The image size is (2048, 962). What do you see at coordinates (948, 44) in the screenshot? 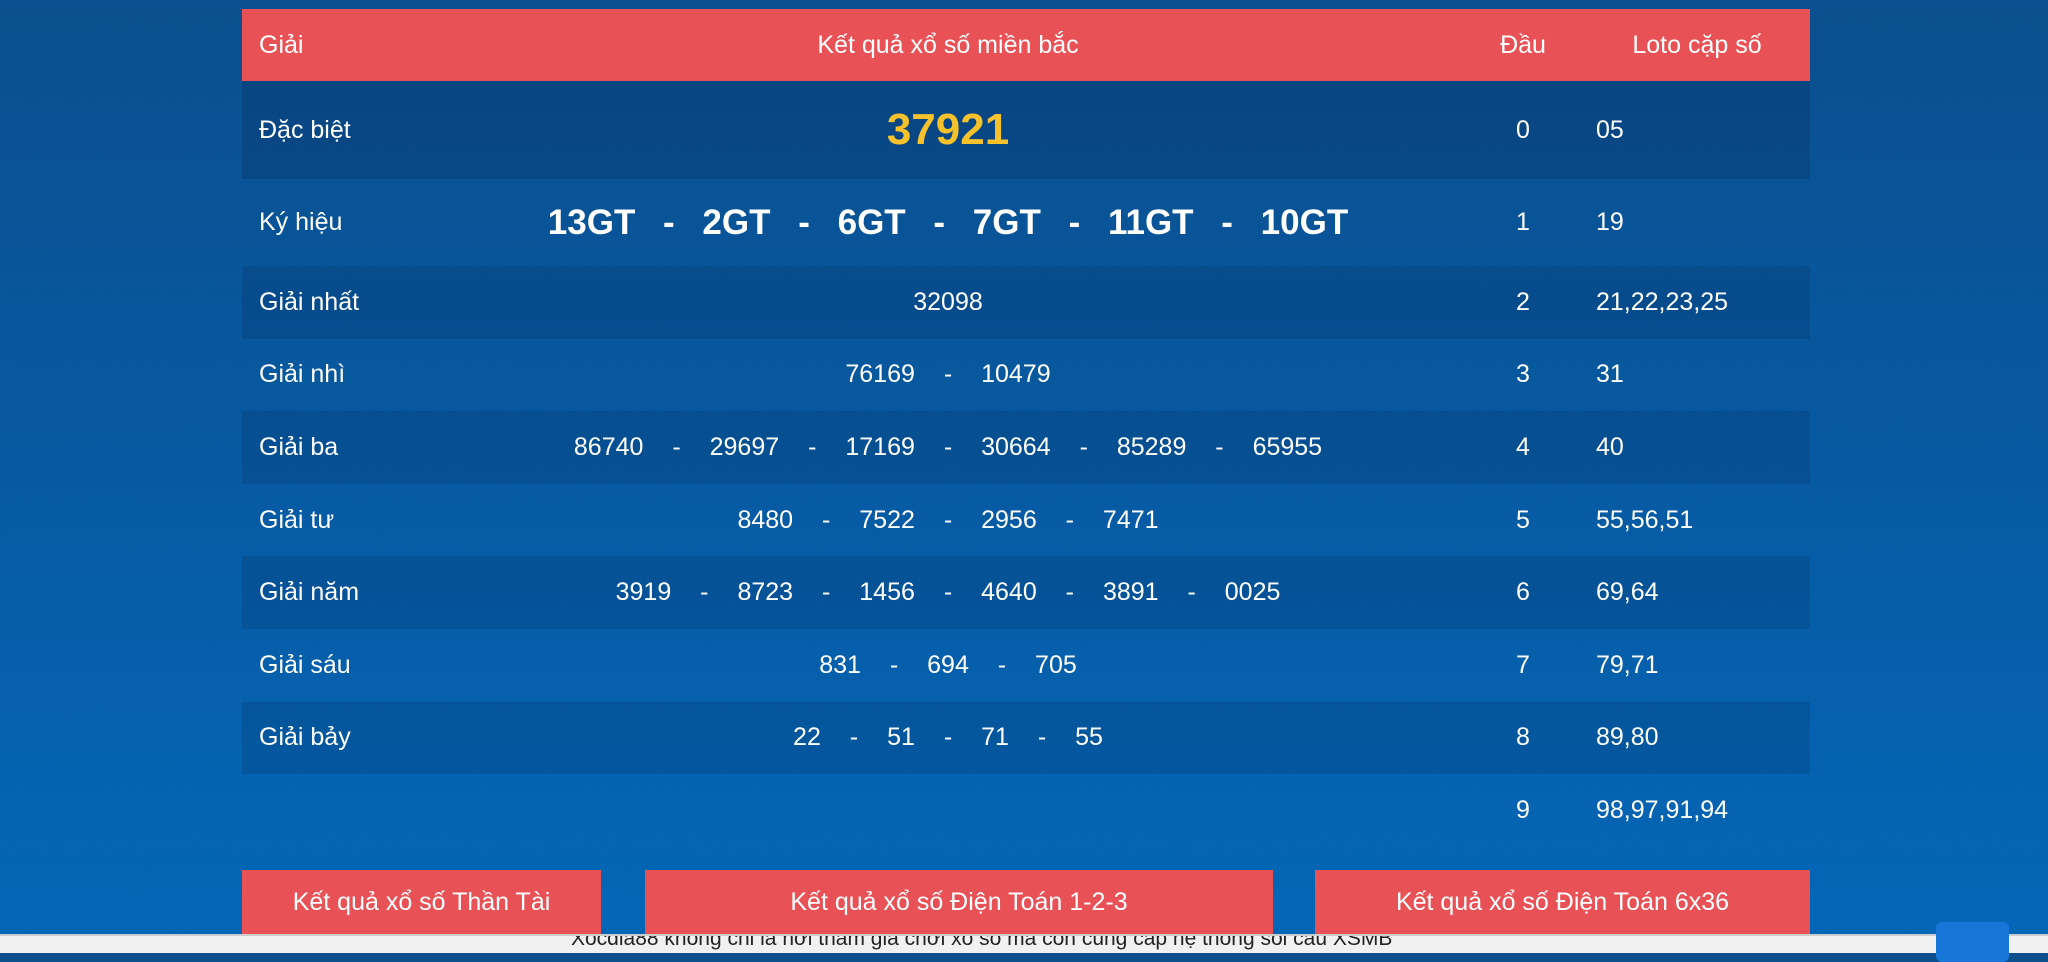
I see `header-cell: Kết quả xổ số miền bắc` at bounding box center [948, 44].